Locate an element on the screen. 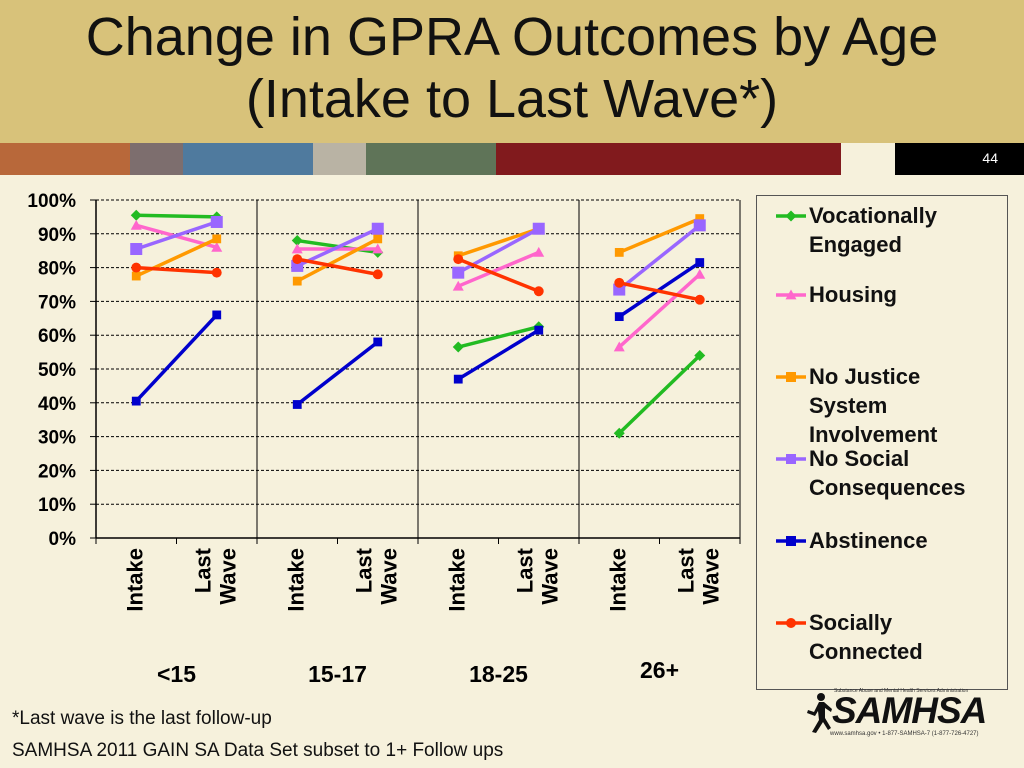 The image size is (1024, 768). logo-wordmark: SAMHSA is located at coordinates (909, 710).